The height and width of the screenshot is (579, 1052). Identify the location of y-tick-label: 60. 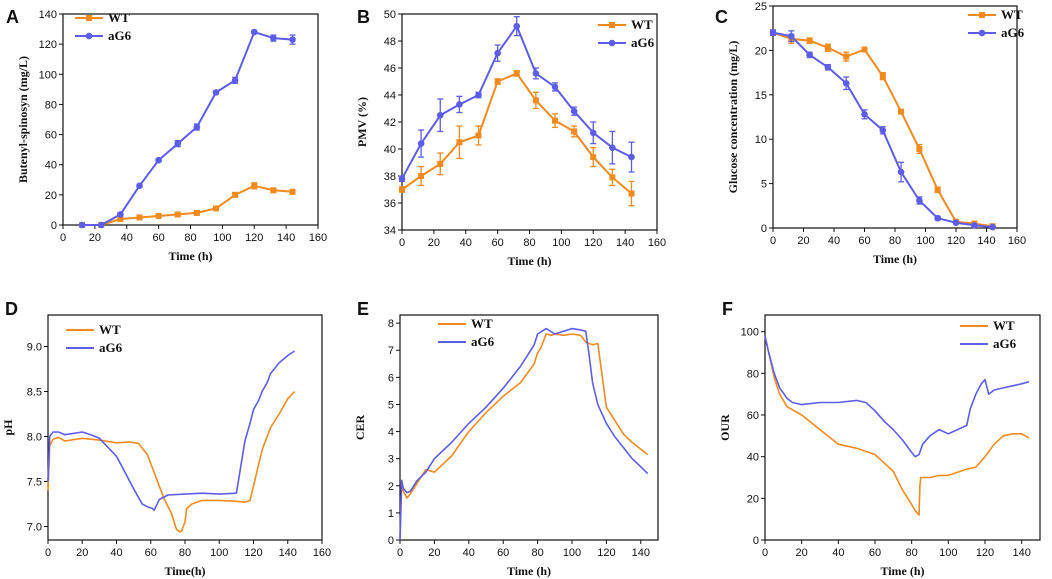
(51, 136).